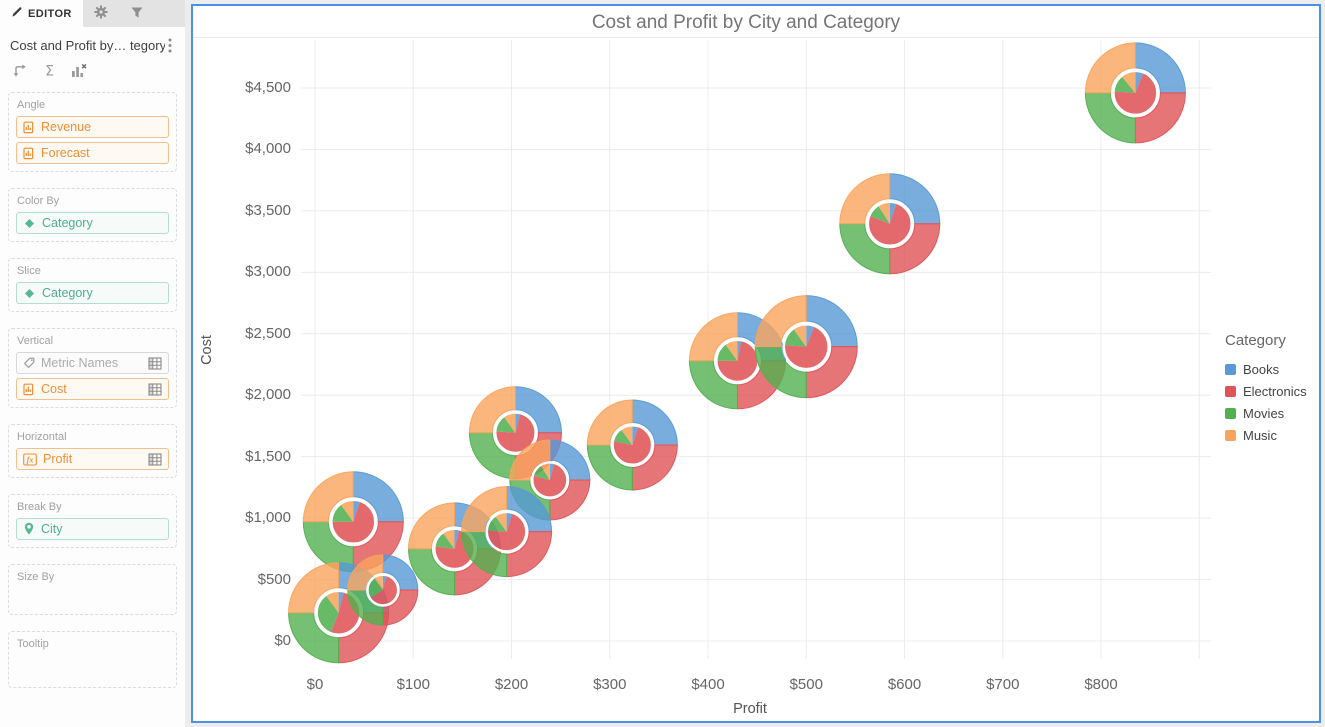 This screenshot has width=1325, height=727. Describe the element at coordinates (750, 709) in the screenshot. I see `x-axis-title: Profit` at that location.